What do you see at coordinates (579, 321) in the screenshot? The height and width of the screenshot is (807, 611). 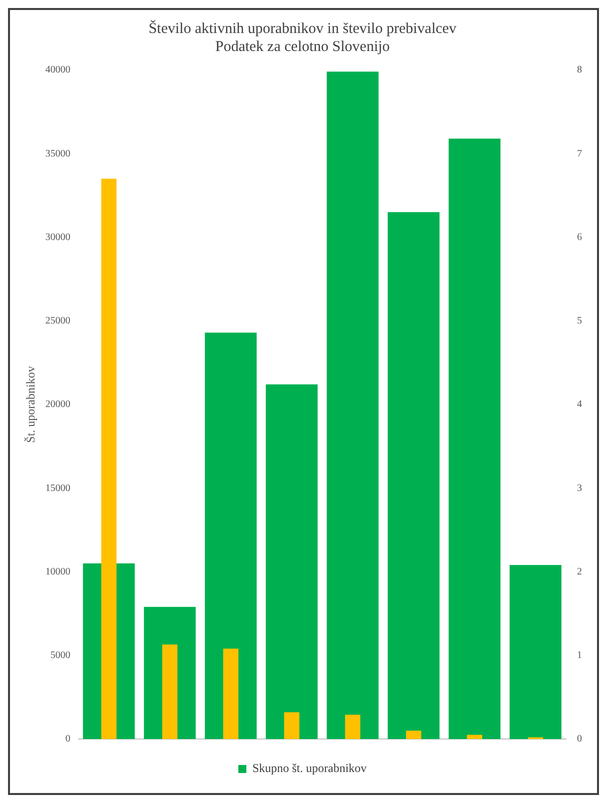 I see `y2-tick-label: 5` at bounding box center [579, 321].